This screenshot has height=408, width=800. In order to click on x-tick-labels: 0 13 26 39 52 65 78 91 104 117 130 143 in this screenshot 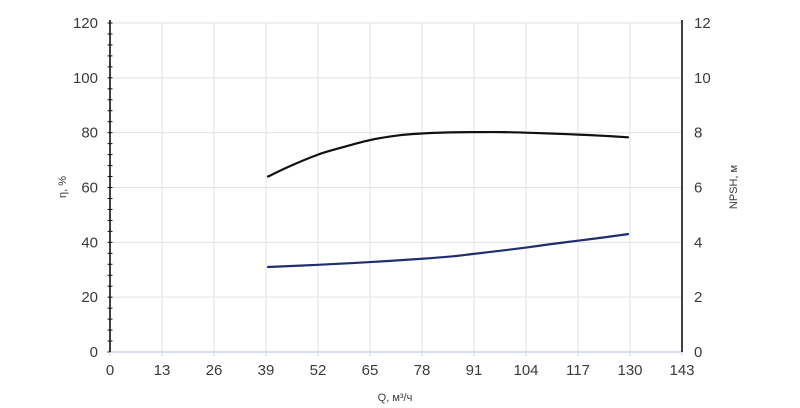, I will do `click(400, 370)`.